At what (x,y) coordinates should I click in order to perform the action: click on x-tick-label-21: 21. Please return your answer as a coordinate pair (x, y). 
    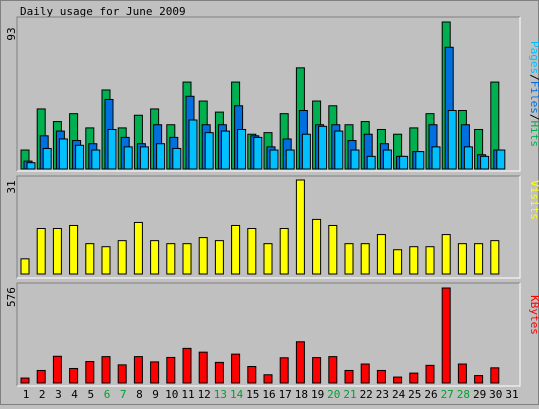
    Looking at the image, I should click on (349, 394).